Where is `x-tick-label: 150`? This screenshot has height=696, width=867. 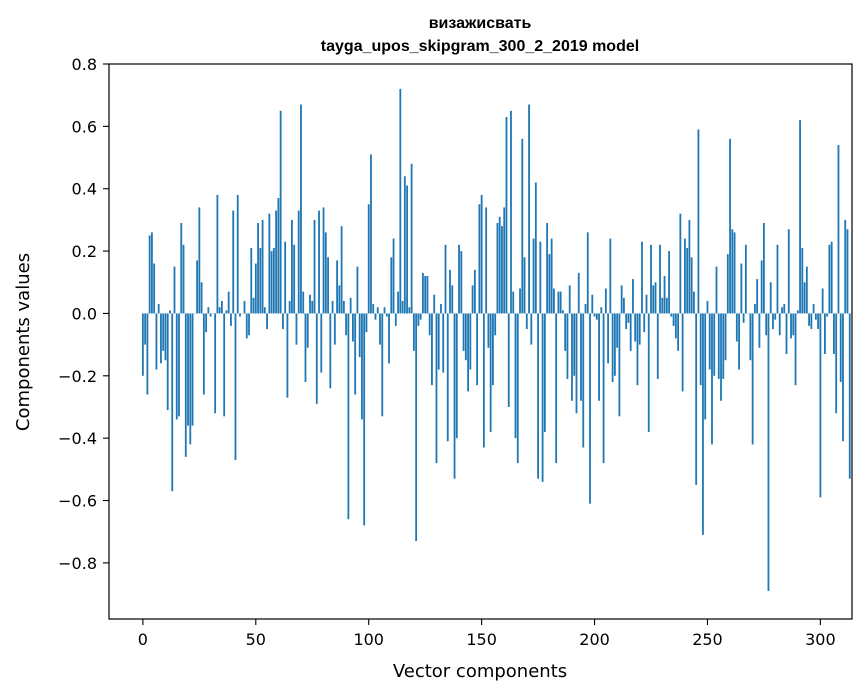
x-tick-label: 150 is located at coordinates (481, 639).